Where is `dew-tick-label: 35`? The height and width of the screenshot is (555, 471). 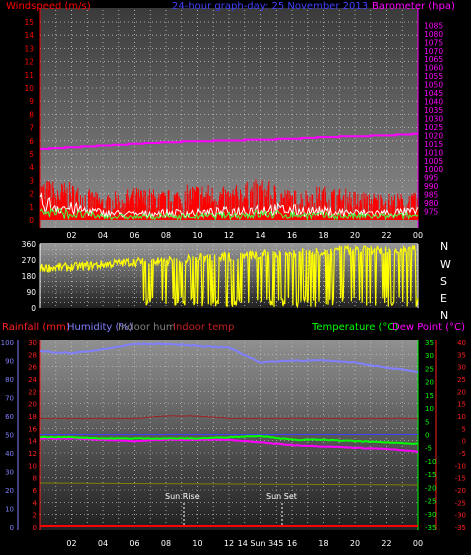
dew-tick-label: 35 is located at coordinates (461, 355).